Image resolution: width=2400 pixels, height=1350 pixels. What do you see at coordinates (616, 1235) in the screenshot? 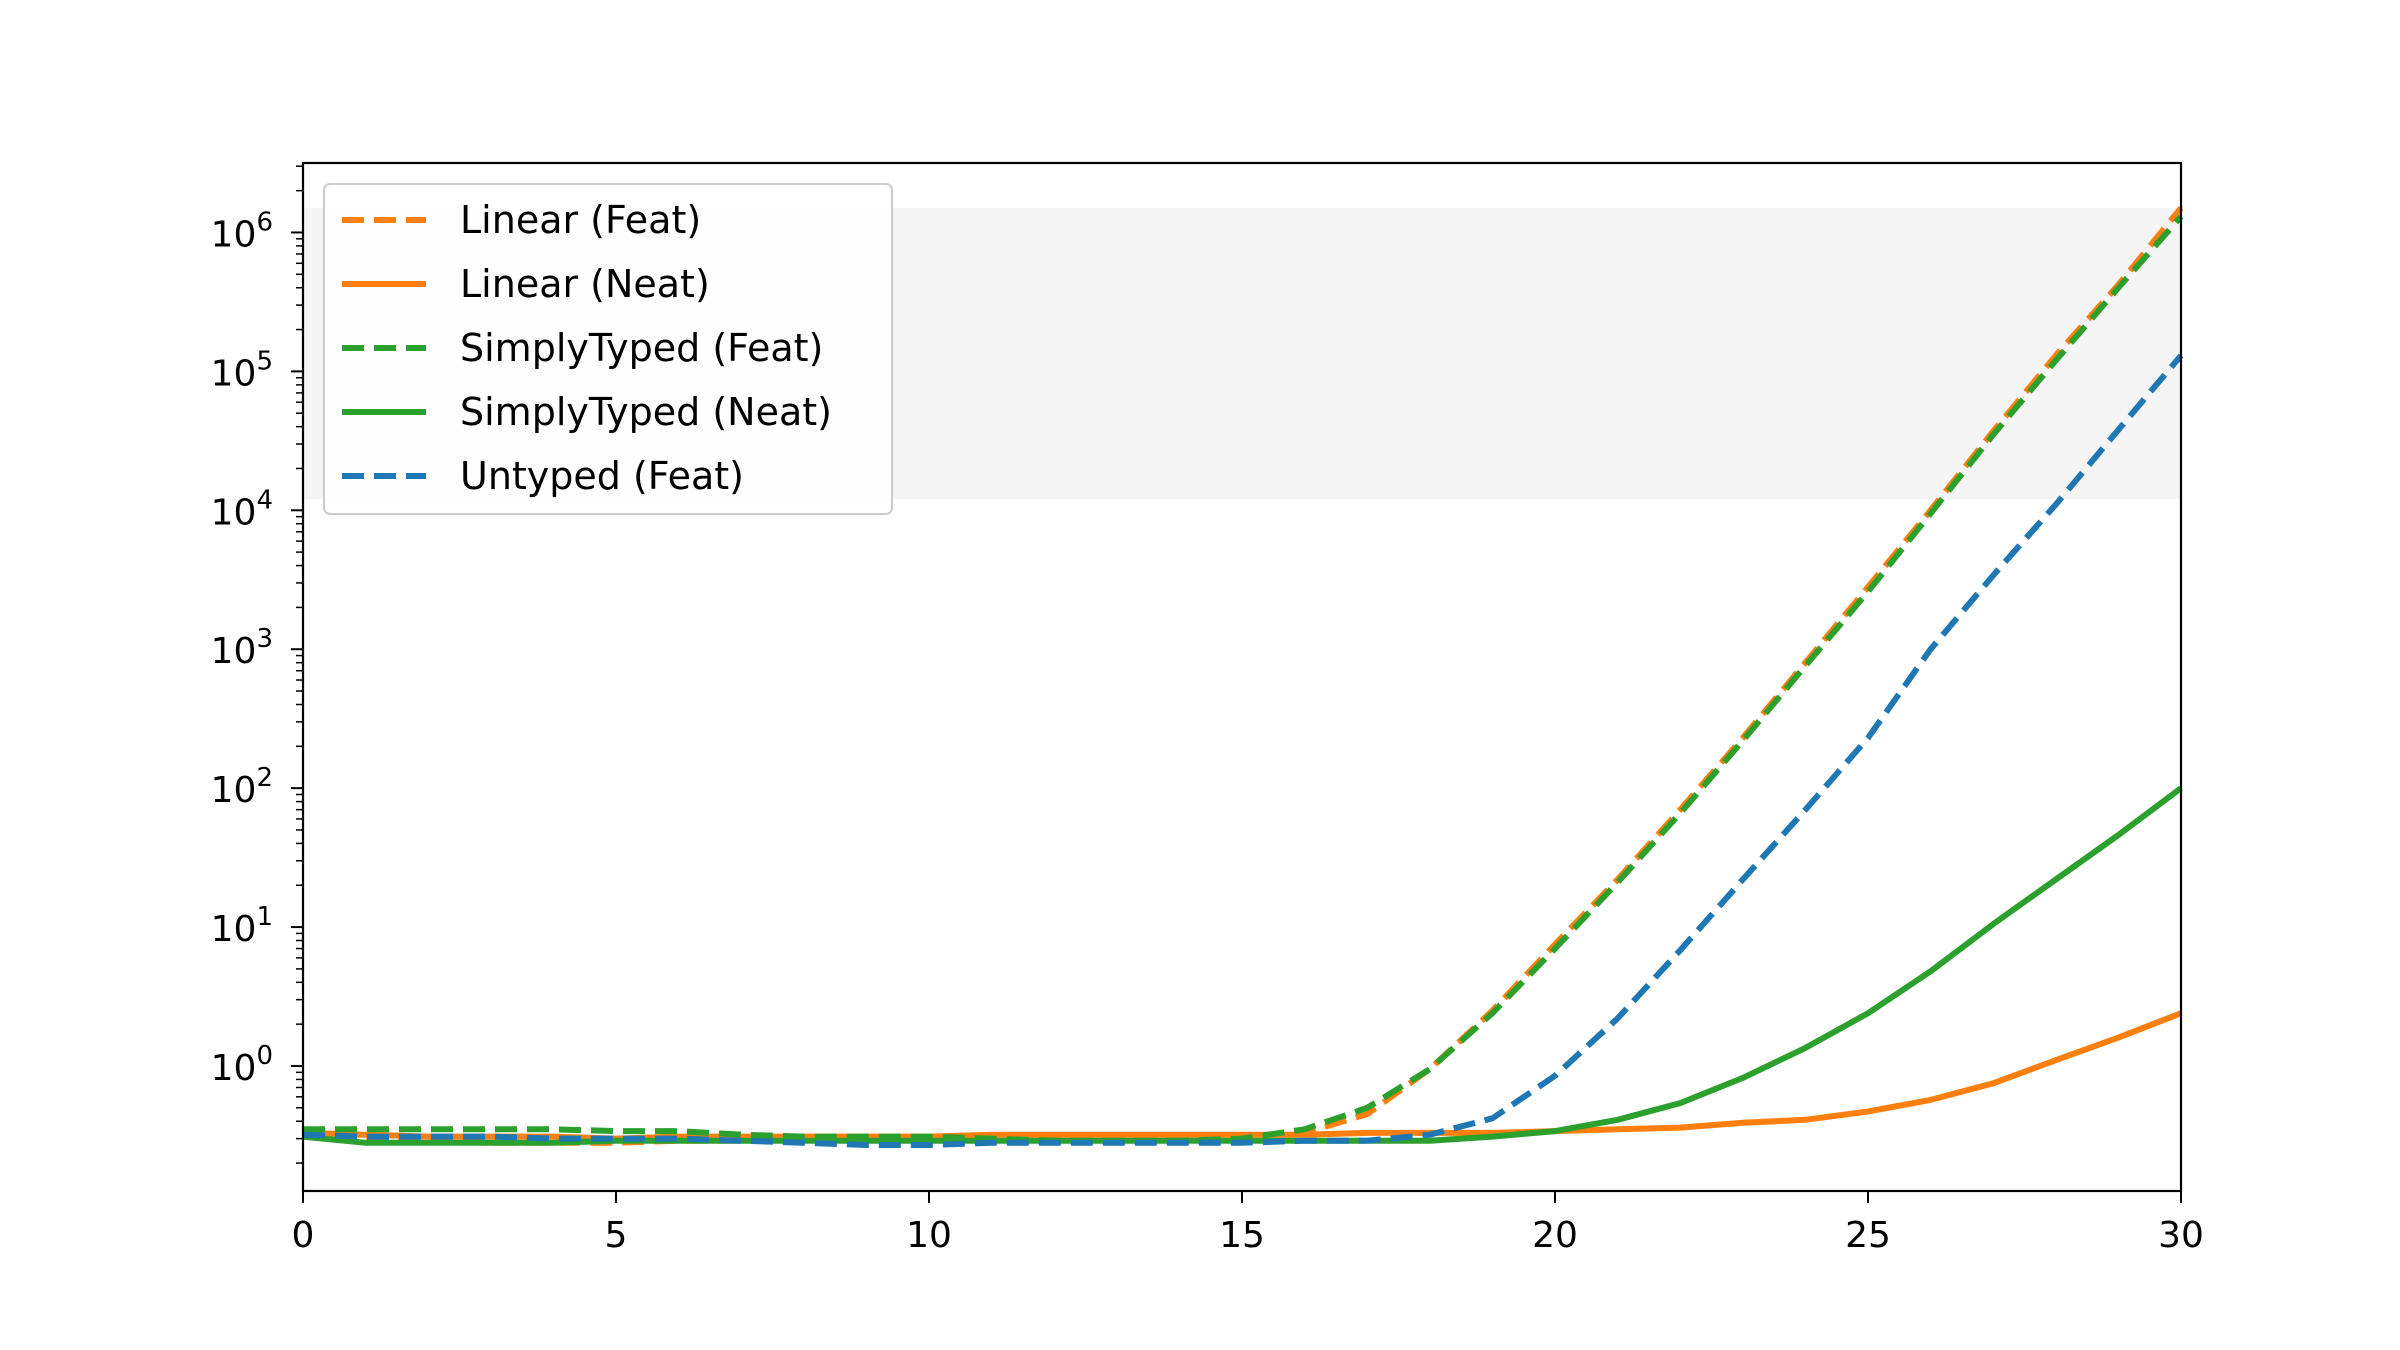
I see `x-tick-label: 5` at bounding box center [616, 1235].